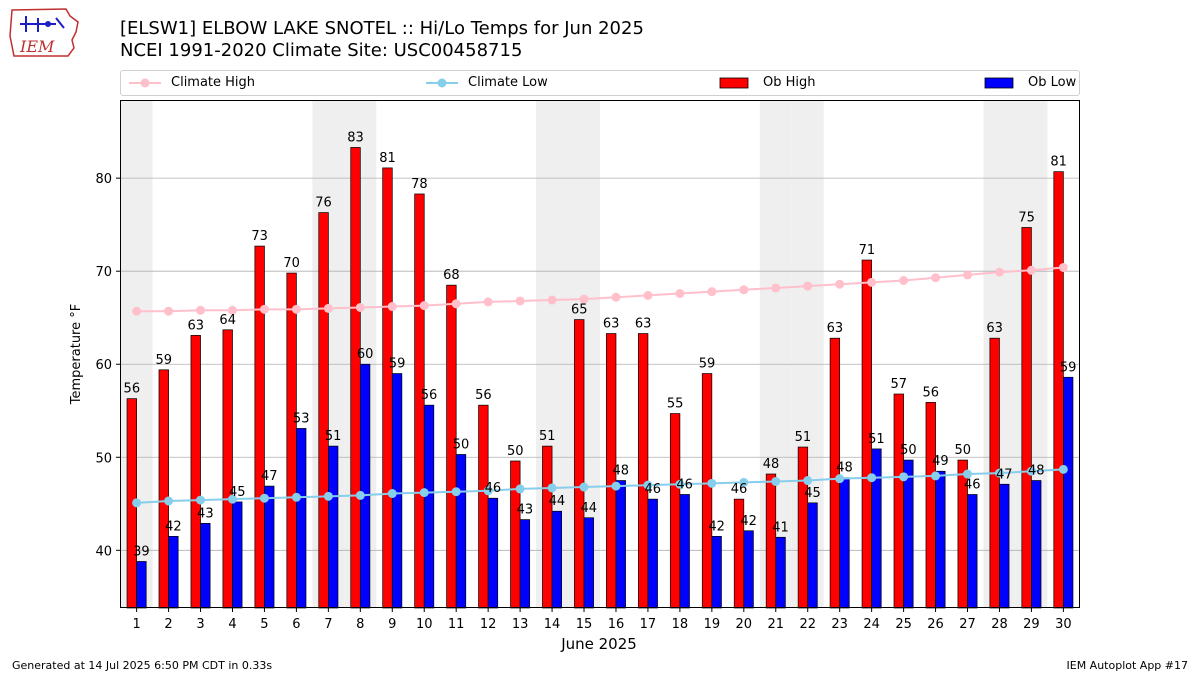  What do you see at coordinates (579, 310) in the screenshot?
I see `ob-high-label: 65` at bounding box center [579, 310].